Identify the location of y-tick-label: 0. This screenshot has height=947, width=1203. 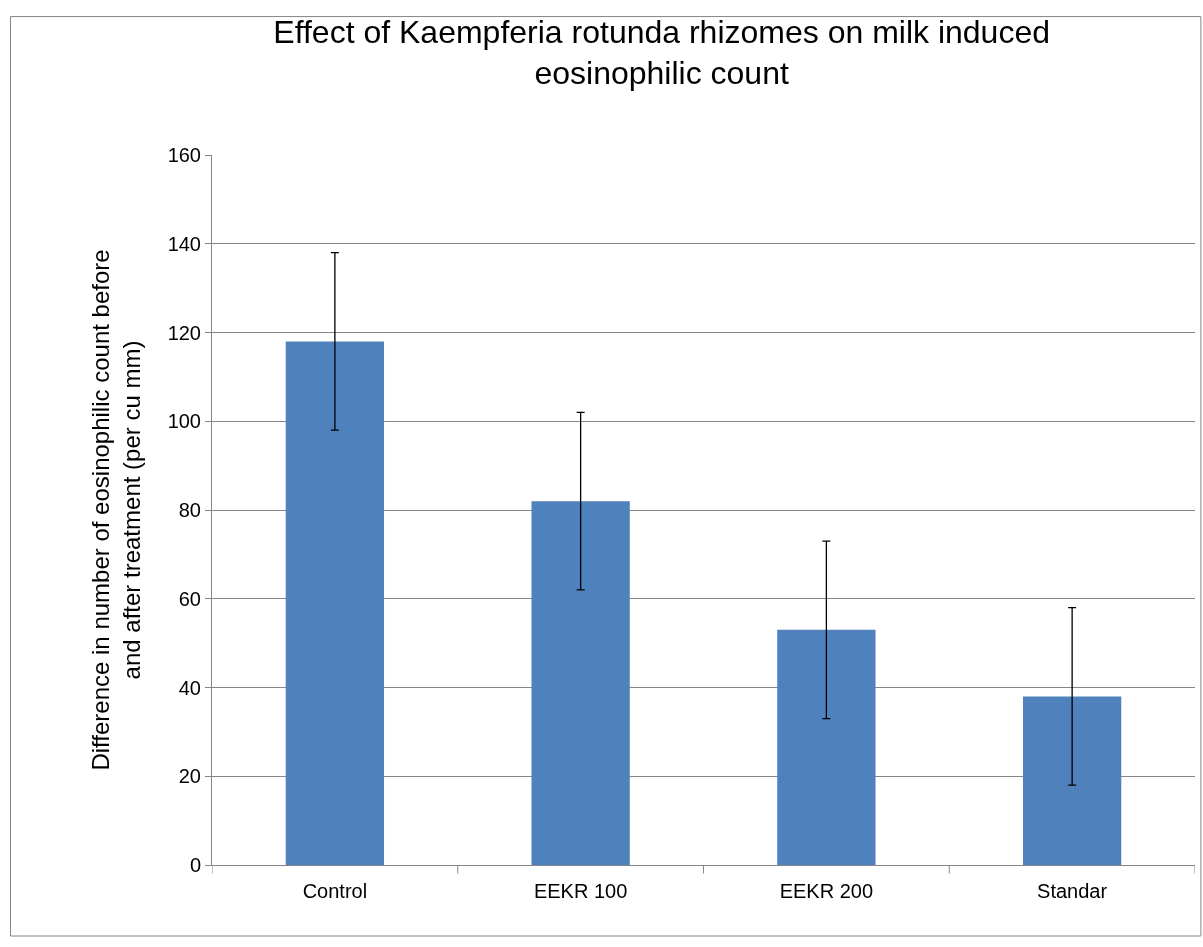
(195, 865).